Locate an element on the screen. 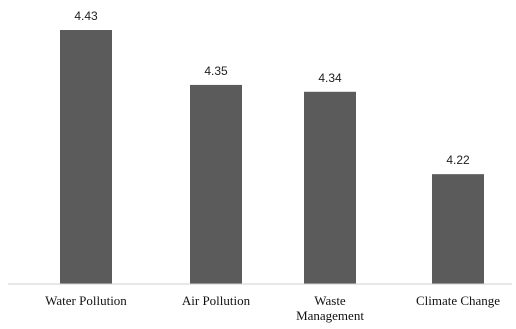 The height and width of the screenshot is (329, 516). category-label-4: Climate Change is located at coordinates (458, 300).